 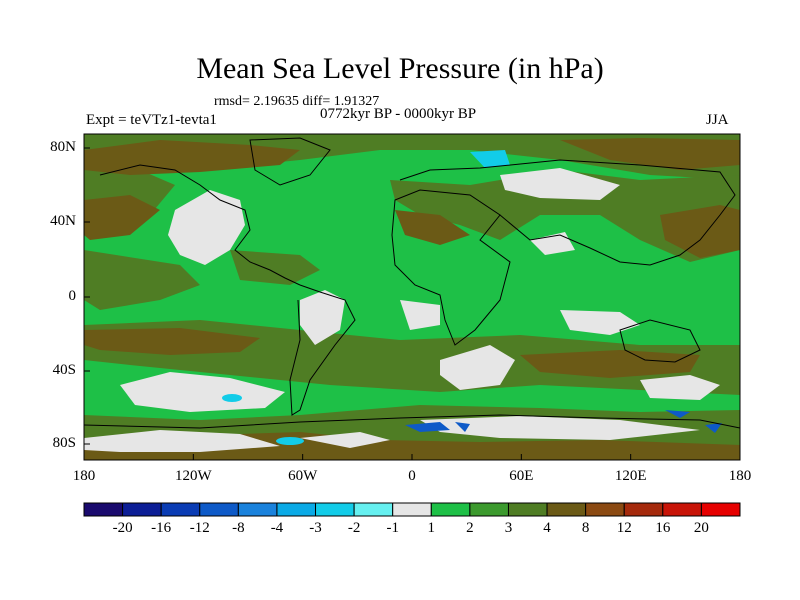 I want to click on north-america-coast, so click(x=200, y=225).